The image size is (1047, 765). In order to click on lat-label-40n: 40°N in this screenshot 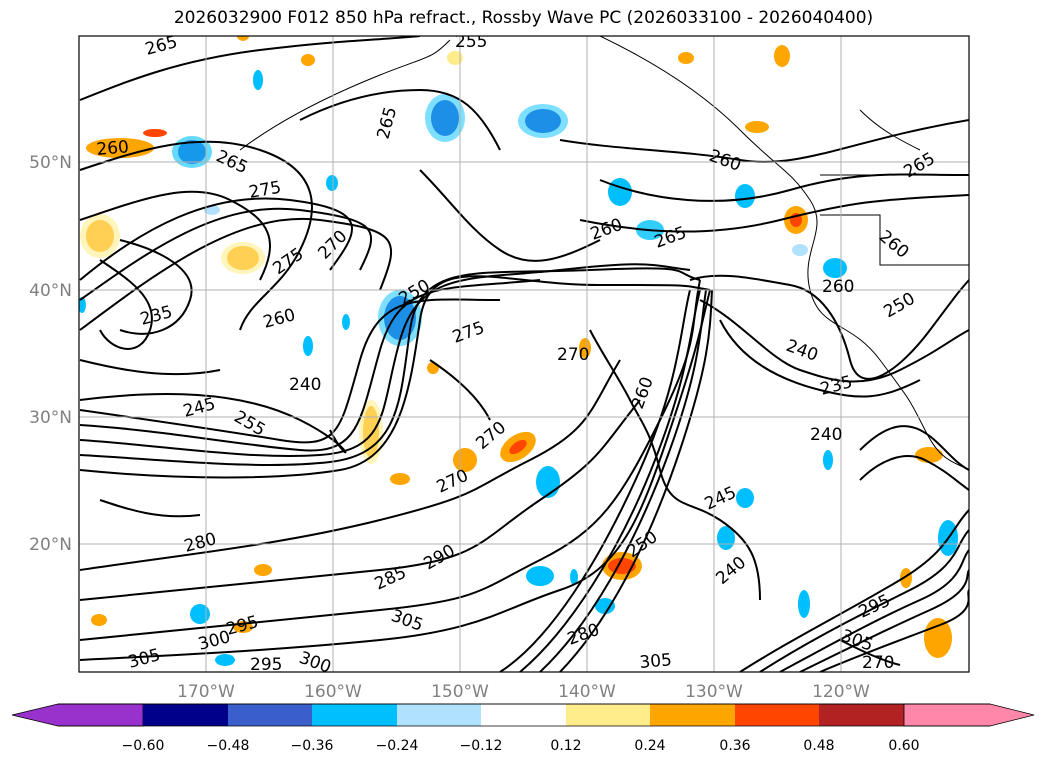, I will do `click(50, 291)`.